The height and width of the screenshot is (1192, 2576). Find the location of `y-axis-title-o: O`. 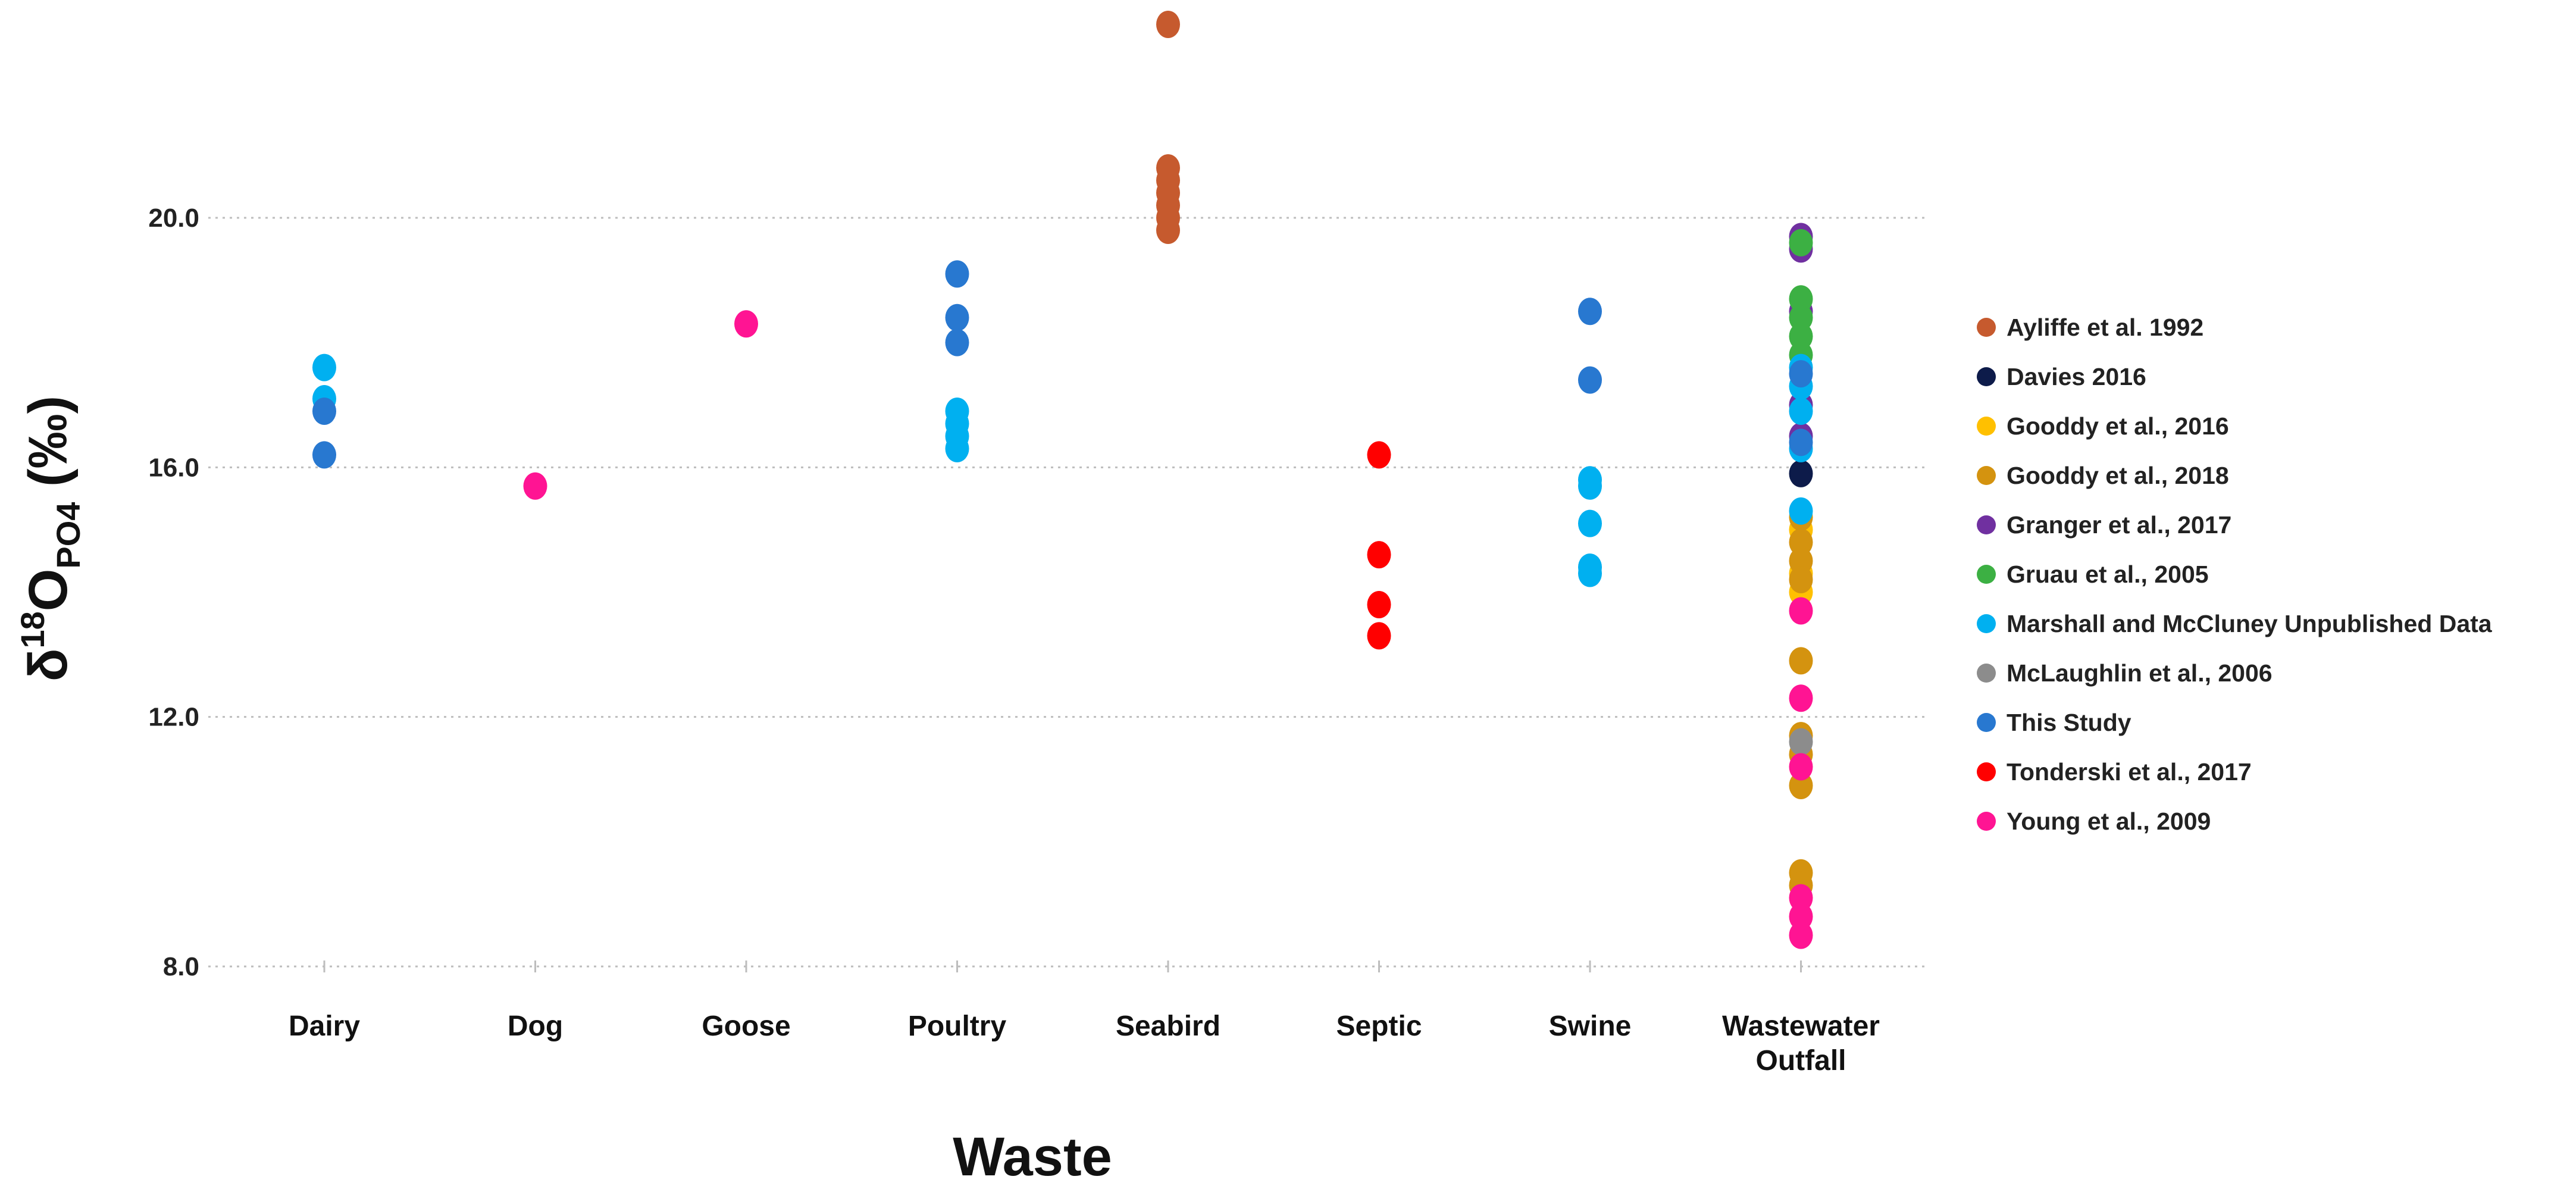

y-axis-title-o: O is located at coordinates (48, 590).